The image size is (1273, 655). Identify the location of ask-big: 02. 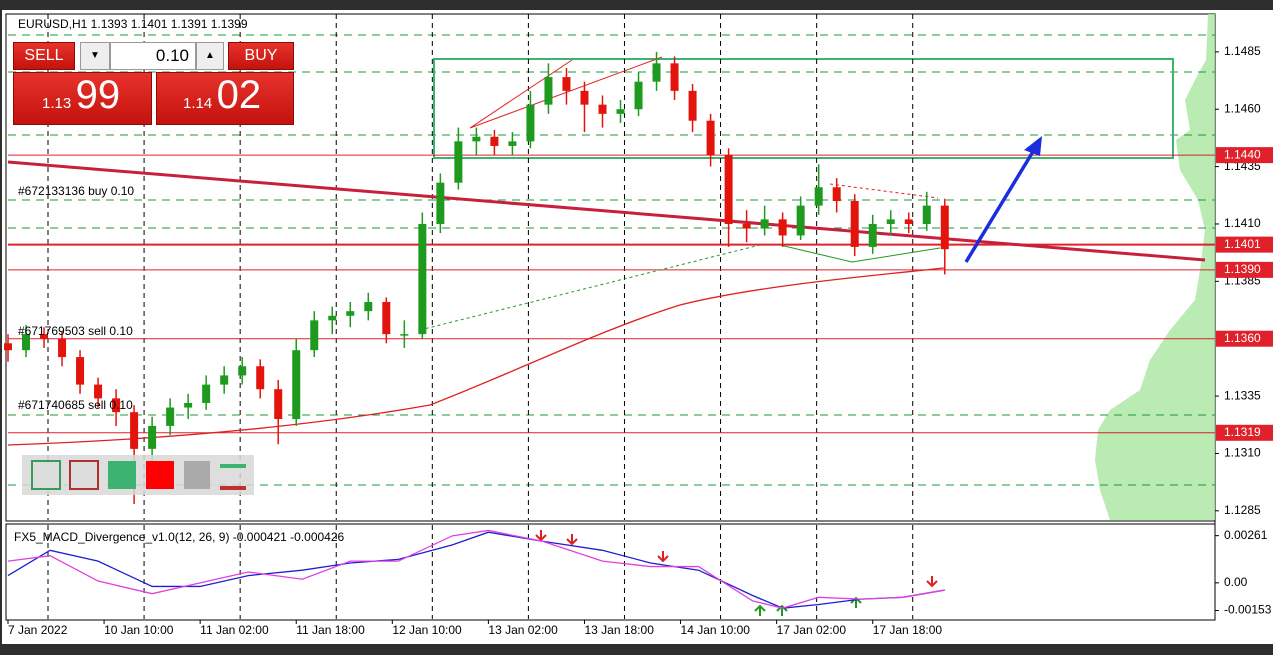
(239, 95).